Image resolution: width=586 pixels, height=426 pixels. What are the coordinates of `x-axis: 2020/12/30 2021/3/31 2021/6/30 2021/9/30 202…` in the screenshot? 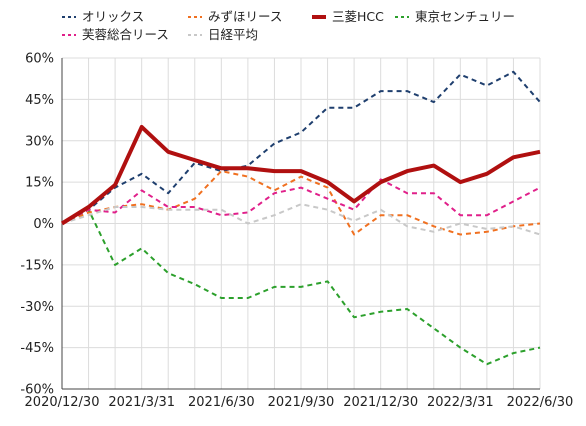 It's located at (299, 402).